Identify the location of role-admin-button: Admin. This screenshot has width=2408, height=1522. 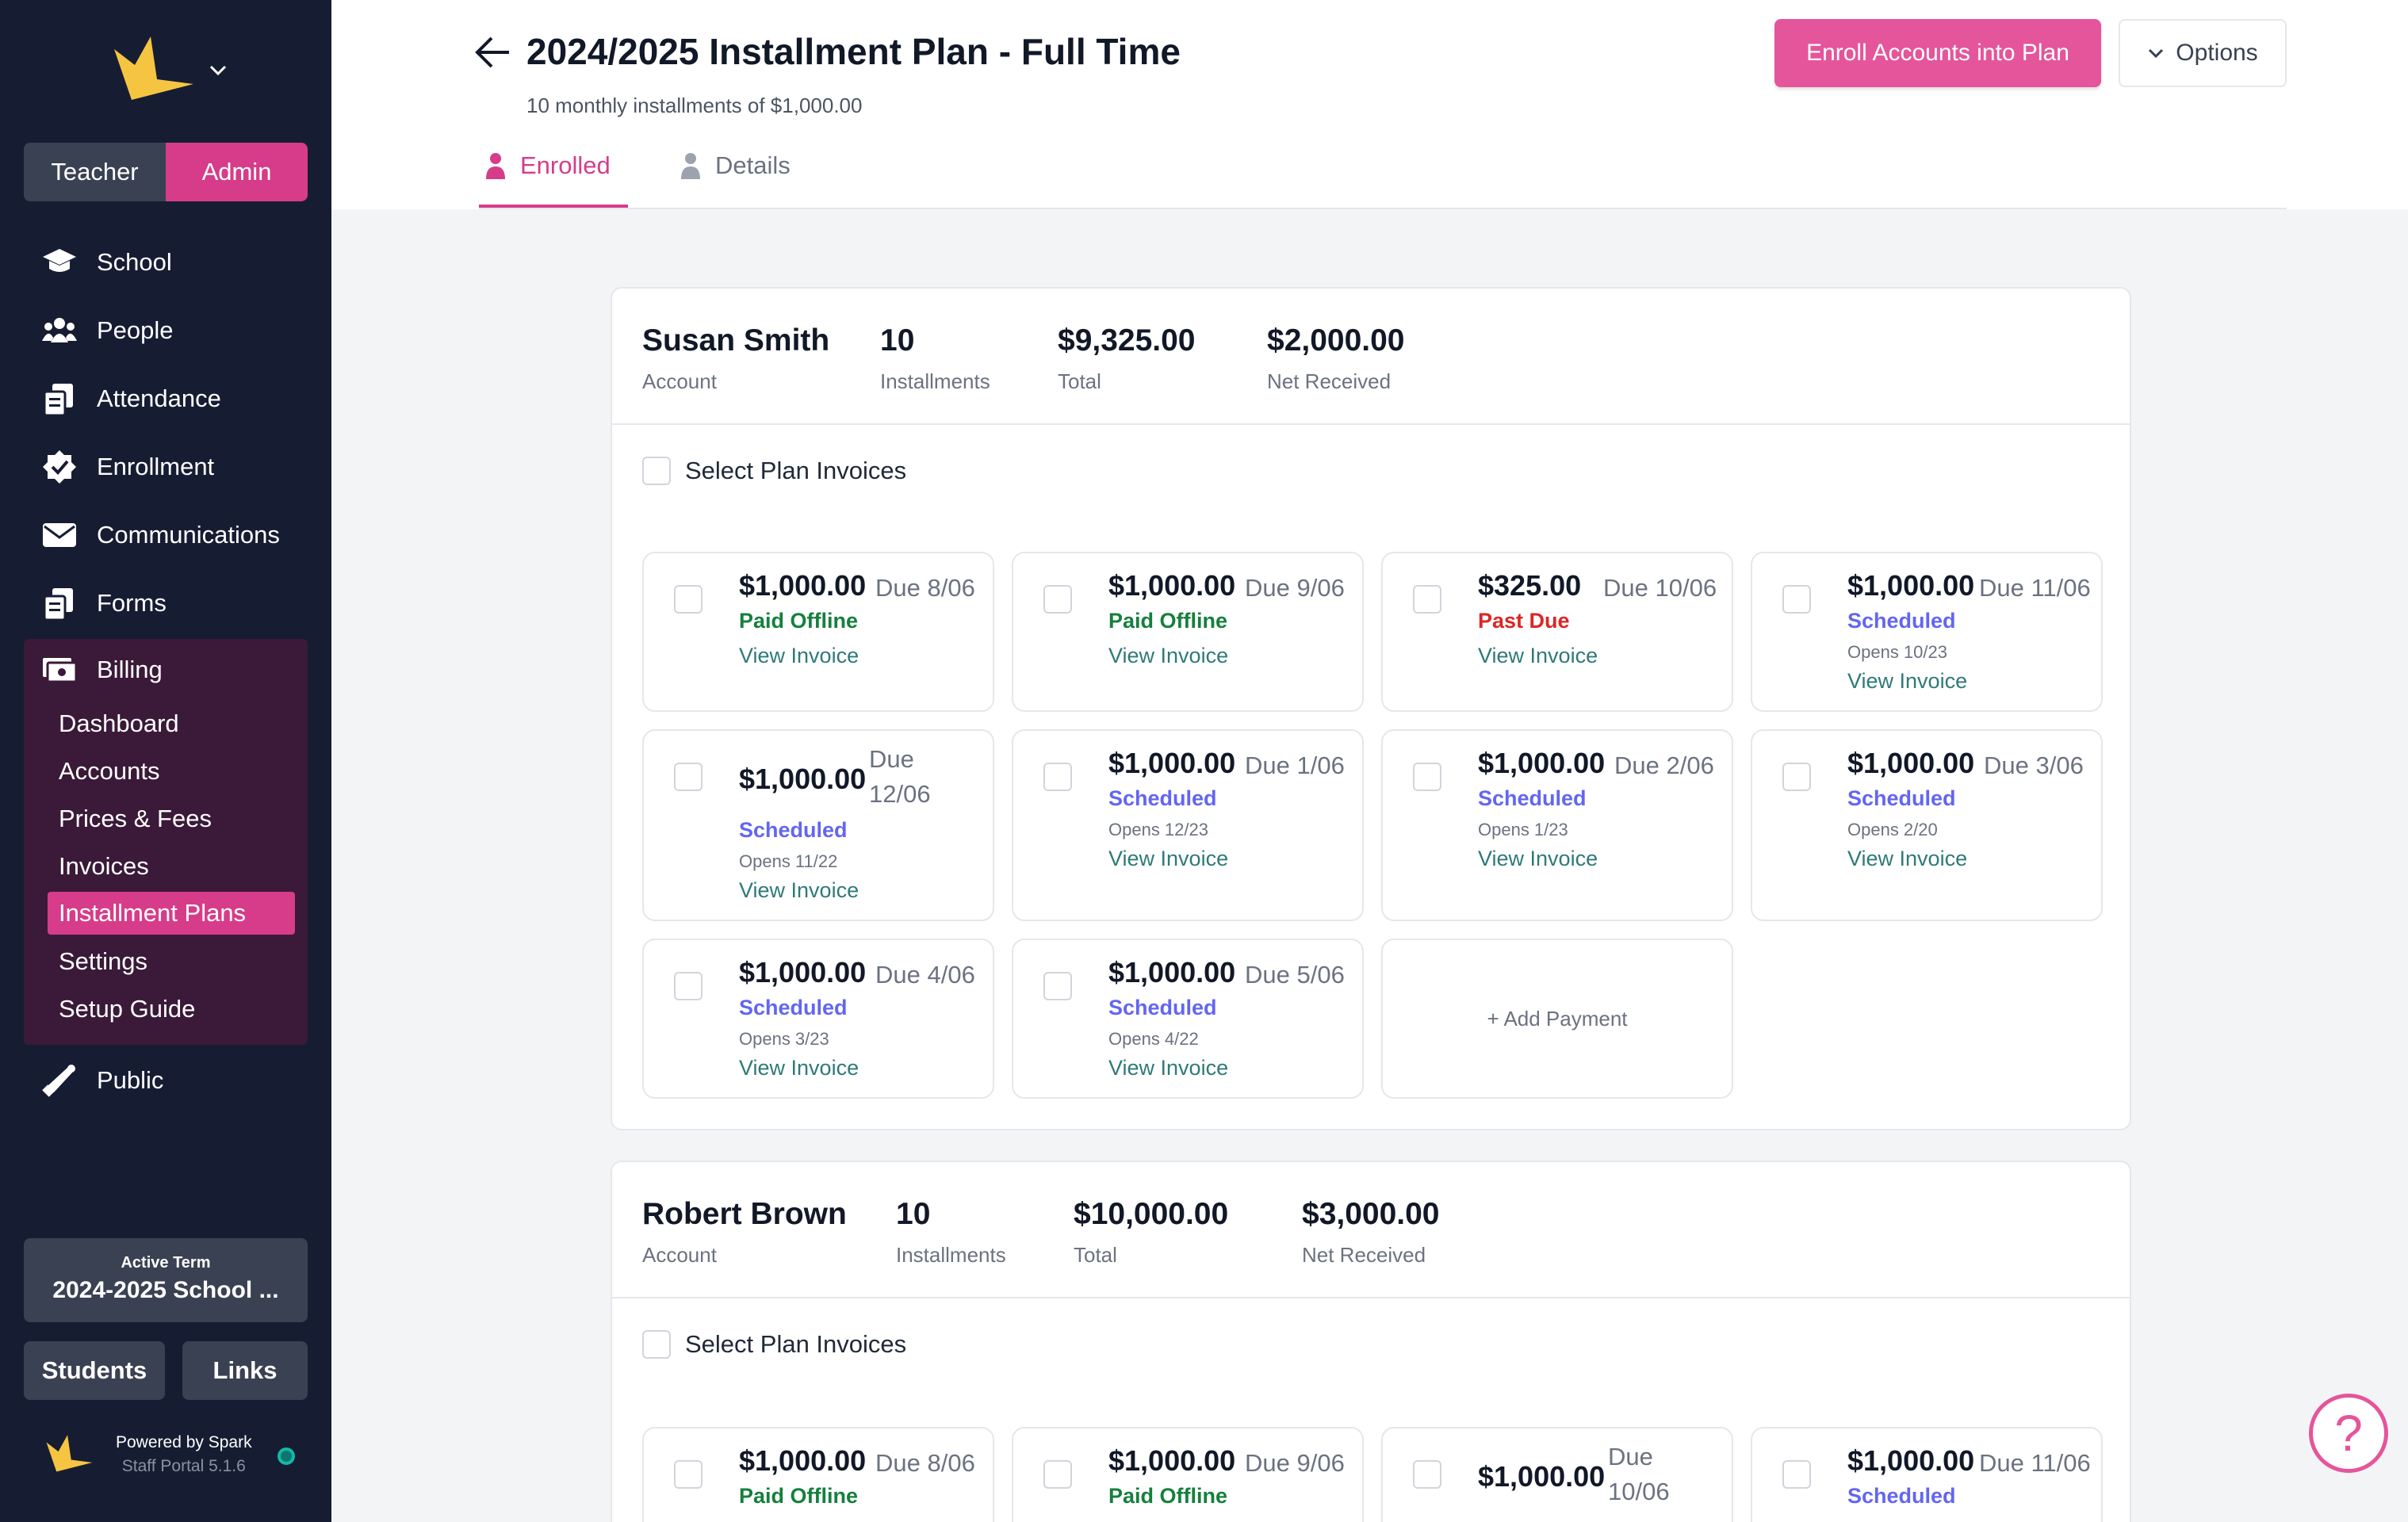
(237, 172).